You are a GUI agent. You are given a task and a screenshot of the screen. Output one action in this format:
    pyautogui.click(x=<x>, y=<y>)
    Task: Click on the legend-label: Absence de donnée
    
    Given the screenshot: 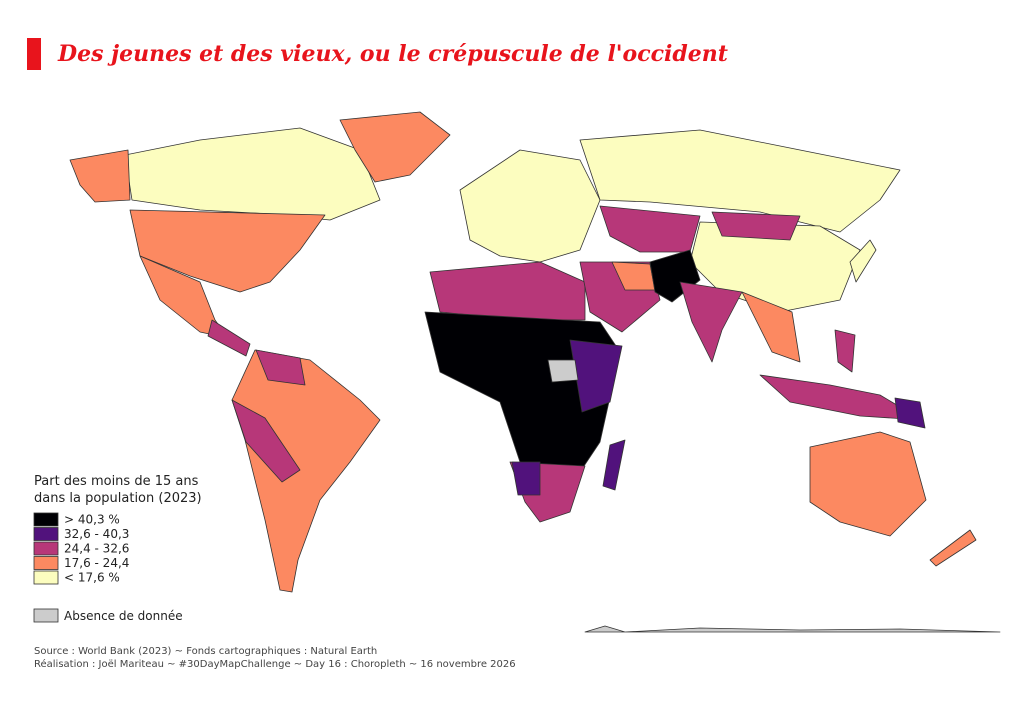 What is the action you would take?
    pyautogui.click(x=123, y=616)
    